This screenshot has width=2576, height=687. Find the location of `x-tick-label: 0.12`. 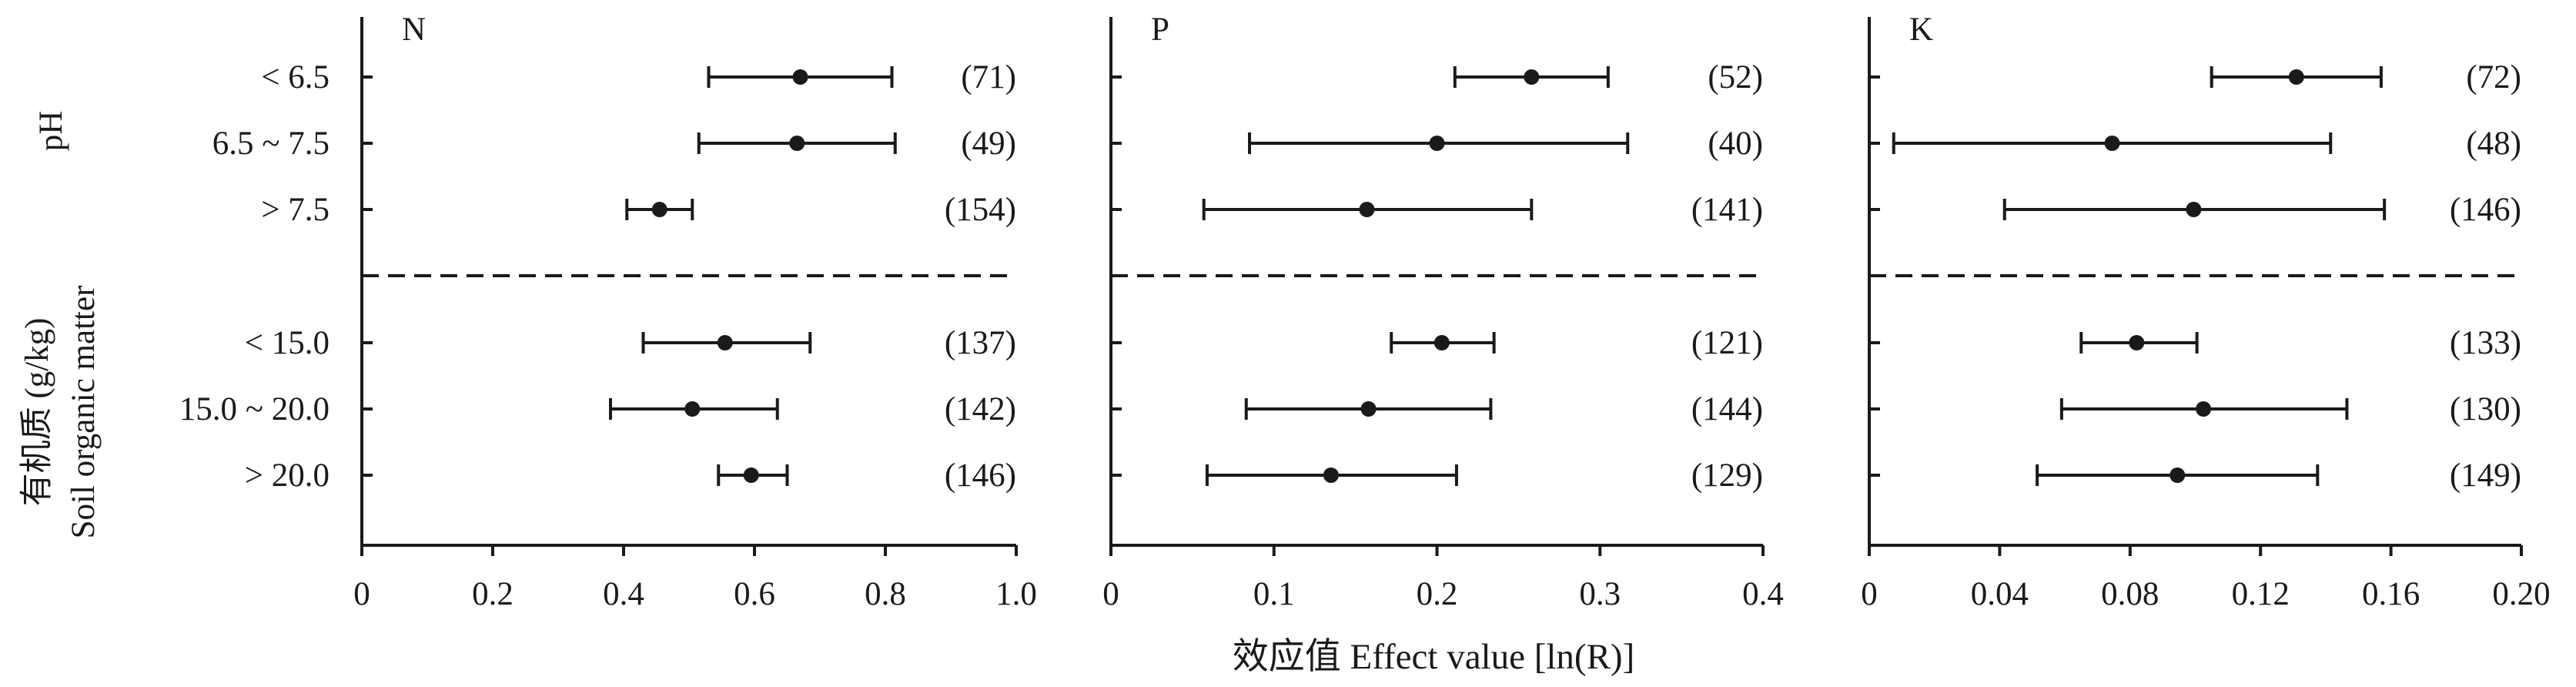

x-tick-label: 0.12 is located at coordinates (2261, 594).